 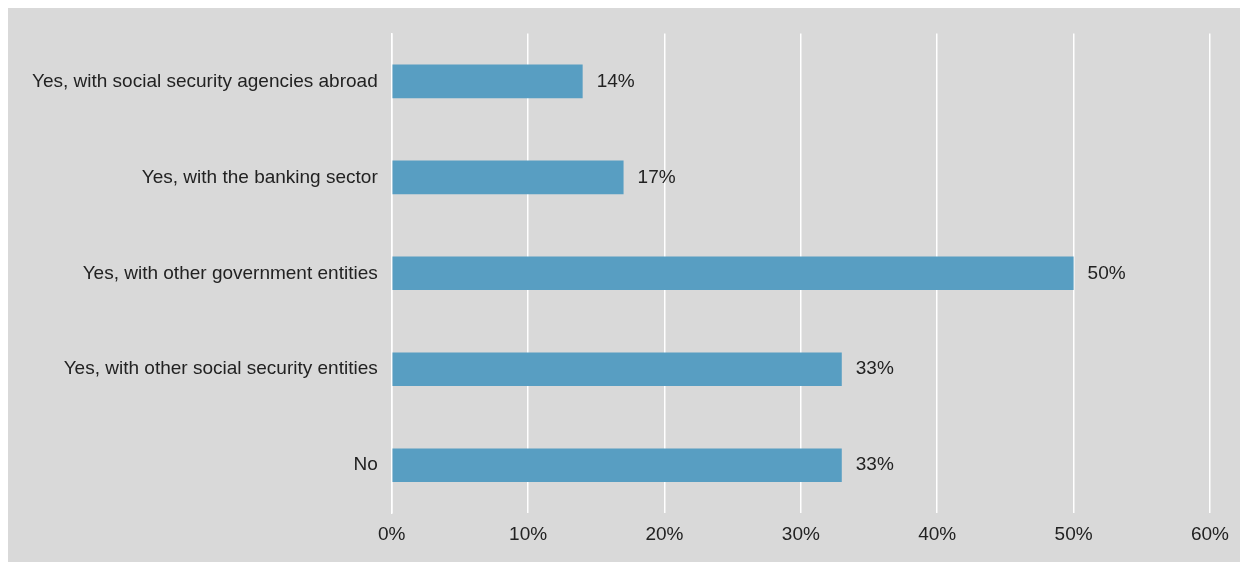 I want to click on x-tick-label: 60%, so click(x=1210, y=533).